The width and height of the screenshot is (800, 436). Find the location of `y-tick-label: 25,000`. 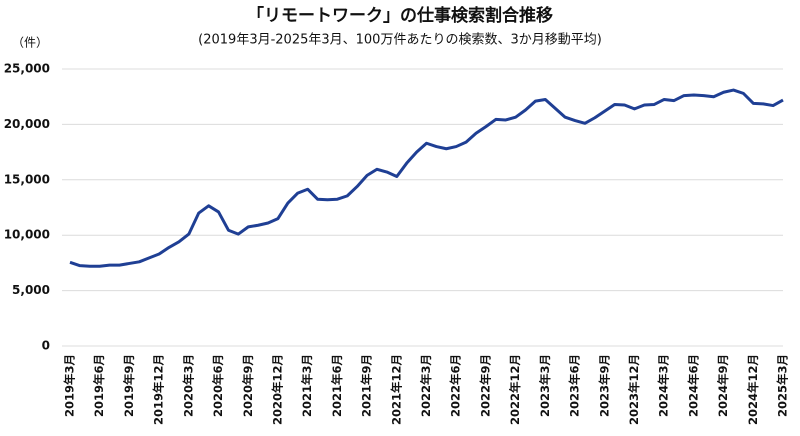

y-tick-label: 25,000 is located at coordinates (27, 69).